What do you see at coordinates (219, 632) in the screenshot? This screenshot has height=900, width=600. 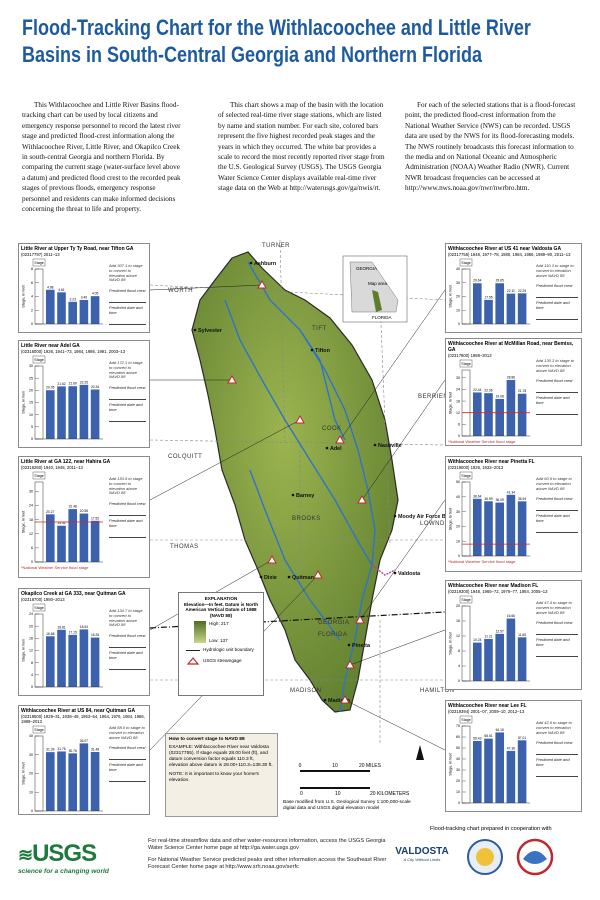 I see `elevation-labels: High: 217 Low: 137` at bounding box center [219, 632].